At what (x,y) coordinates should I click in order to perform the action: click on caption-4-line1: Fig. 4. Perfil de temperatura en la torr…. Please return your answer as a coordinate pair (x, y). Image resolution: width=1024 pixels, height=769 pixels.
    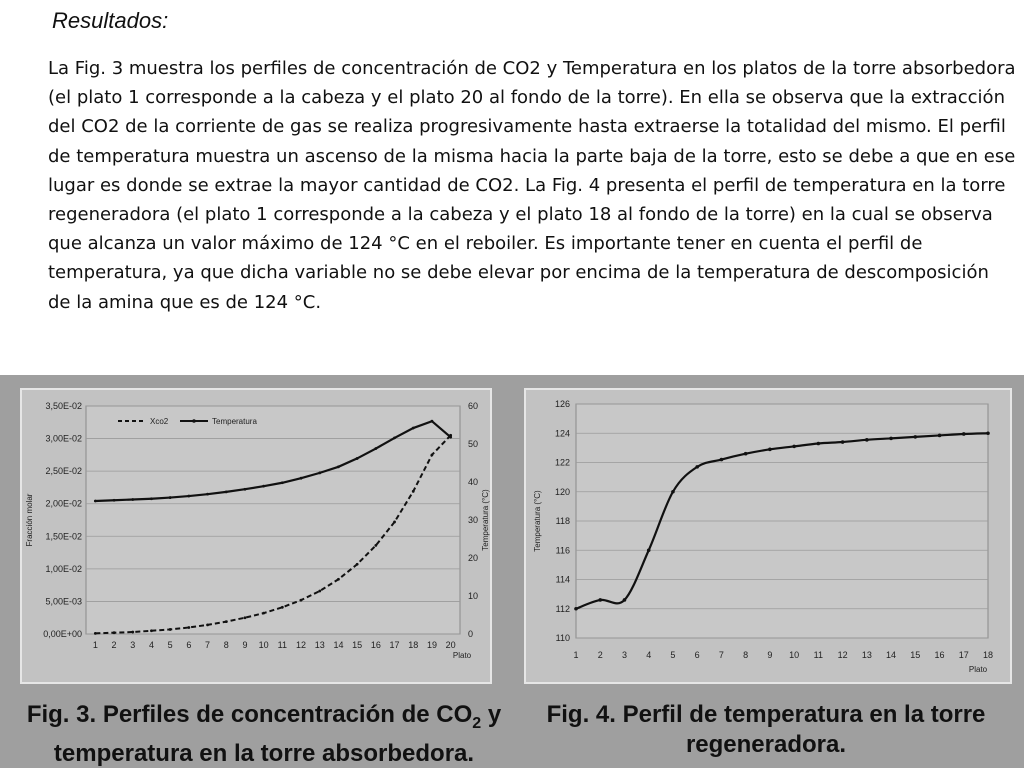
    Looking at the image, I should click on (766, 714).